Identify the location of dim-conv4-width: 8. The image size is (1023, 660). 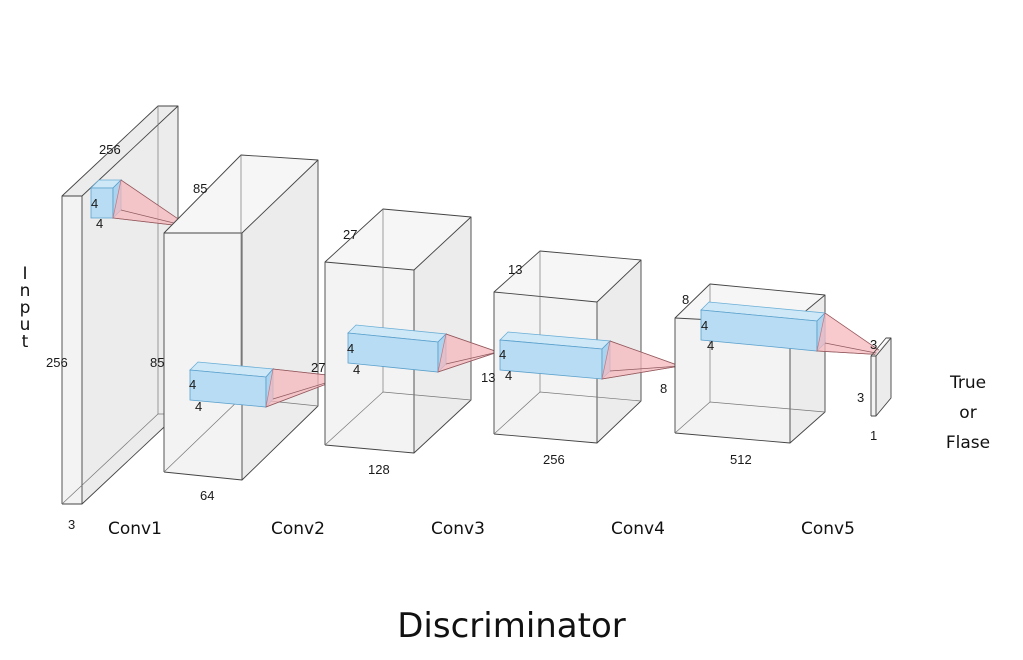
(685, 299).